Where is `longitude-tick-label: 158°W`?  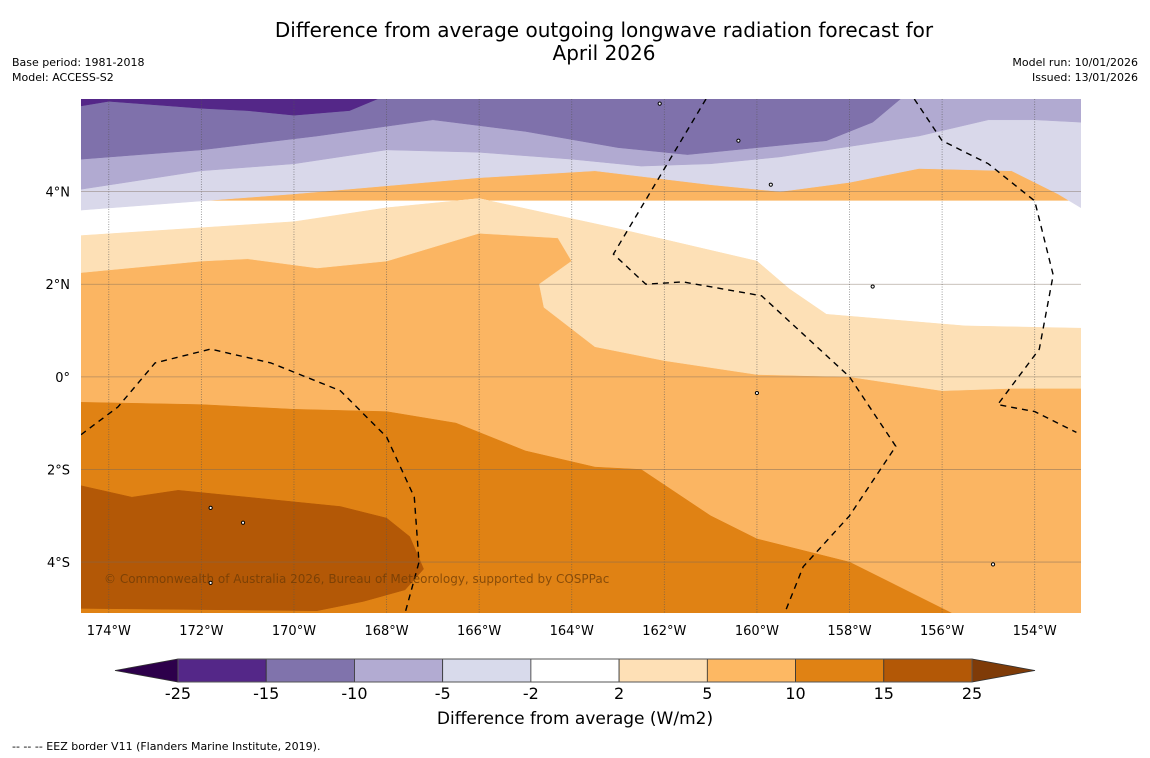
longitude-tick-label: 158°W is located at coordinates (849, 631).